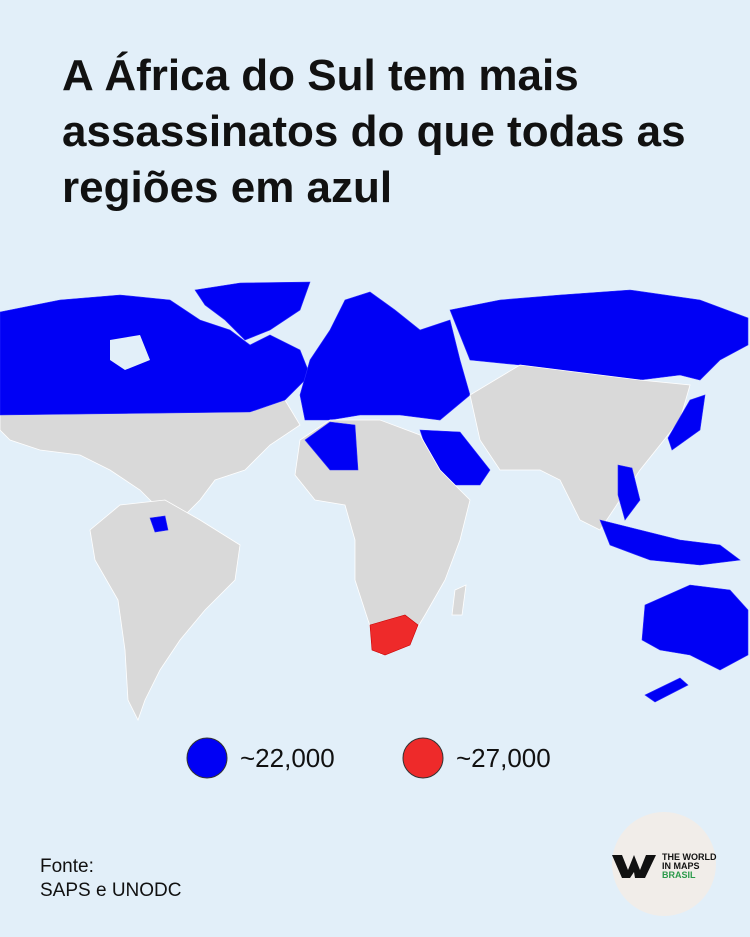 Image resolution: width=750 pixels, height=937 pixels. What do you see at coordinates (689, 857) in the screenshot?
I see `logo-text: THE WORLD` at bounding box center [689, 857].